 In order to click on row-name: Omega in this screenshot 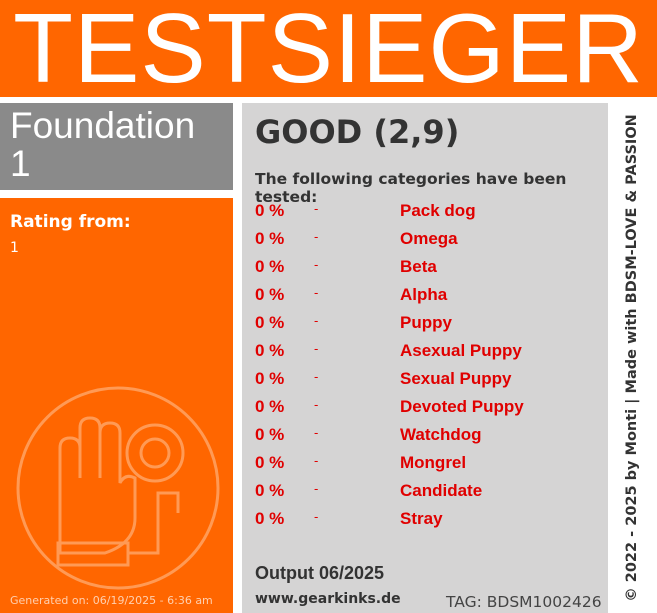, I will do `click(429, 238)`.